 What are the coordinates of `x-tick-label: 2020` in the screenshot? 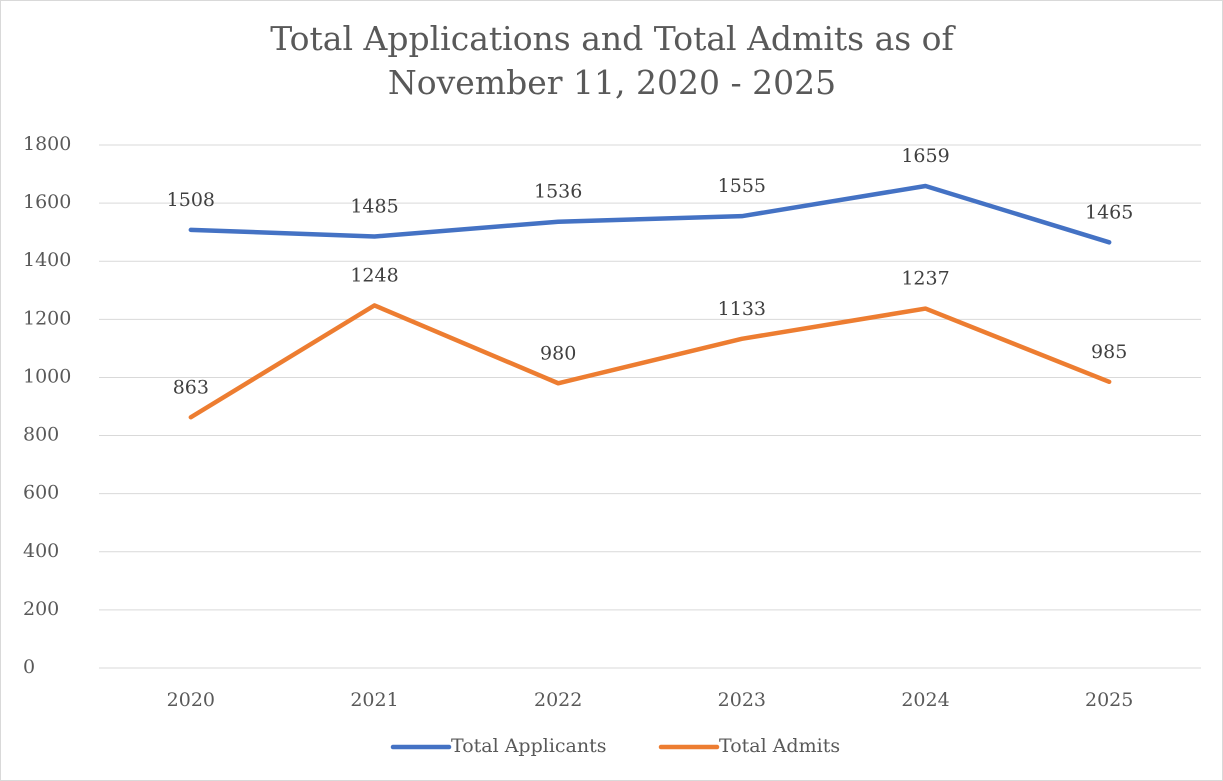 It's located at (191, 700).